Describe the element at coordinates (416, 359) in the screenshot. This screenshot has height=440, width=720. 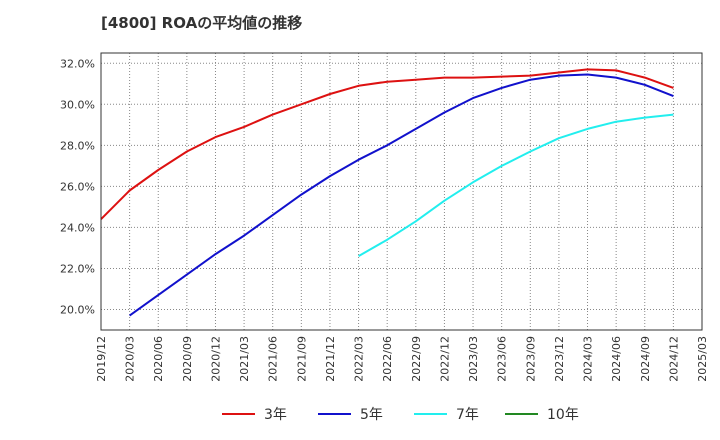
I see `x-tick-label: 2022/09` at that location.